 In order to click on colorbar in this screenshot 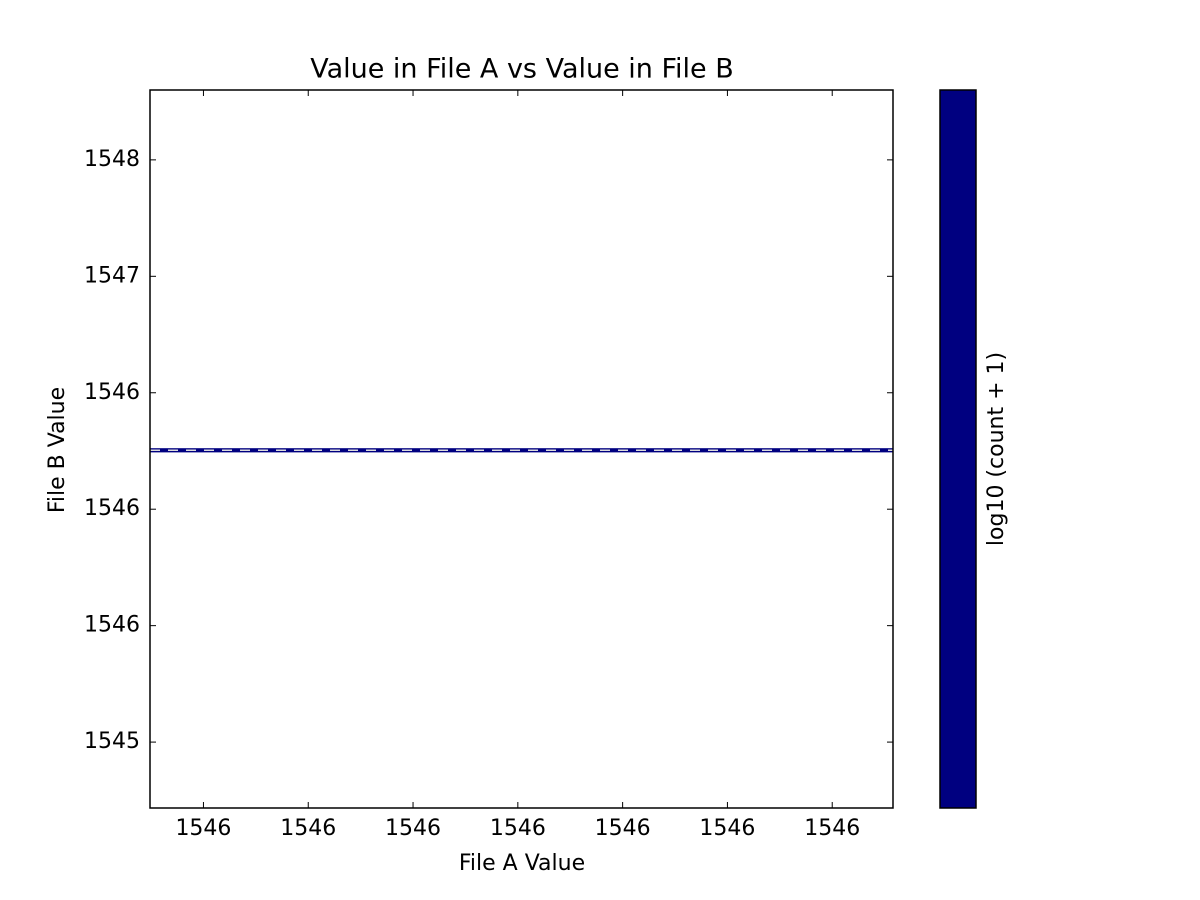, I will do `click(958, 449)`.